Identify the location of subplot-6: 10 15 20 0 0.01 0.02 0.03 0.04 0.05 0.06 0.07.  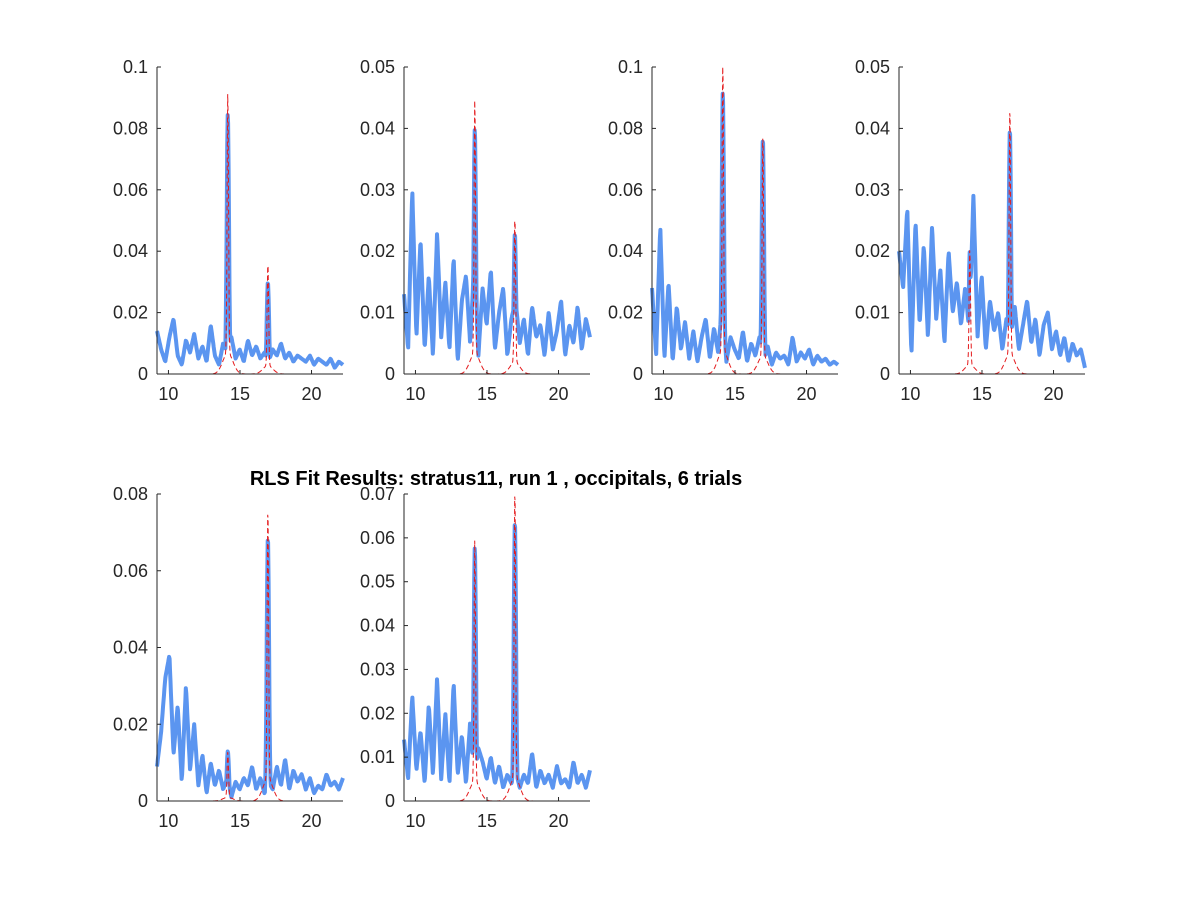
(476, 657).